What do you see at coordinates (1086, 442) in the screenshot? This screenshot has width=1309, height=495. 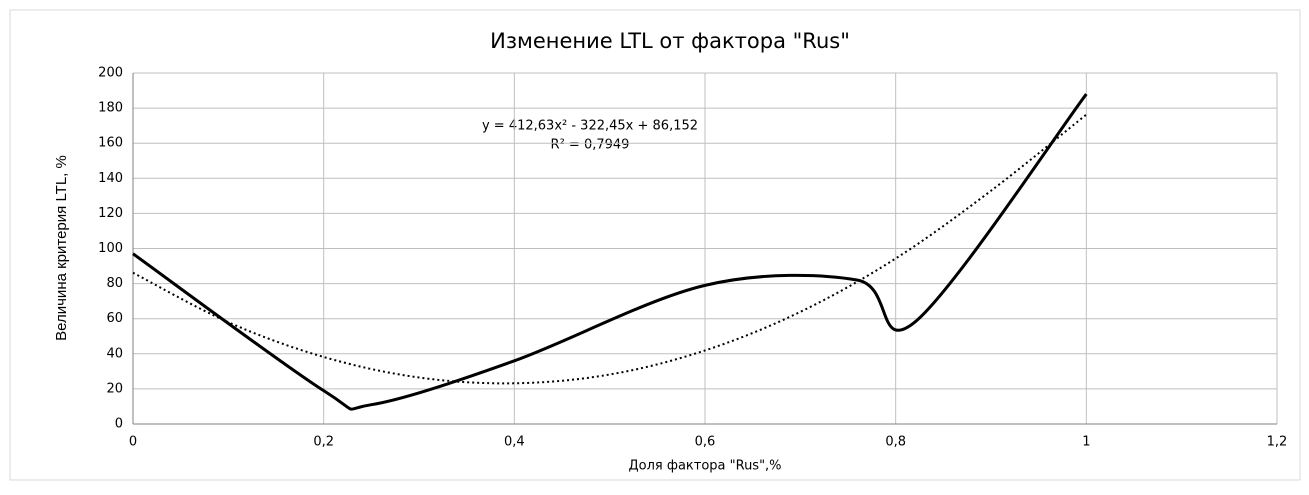 I see `x-tick-label: 1` at bounding box center [1086, 442].